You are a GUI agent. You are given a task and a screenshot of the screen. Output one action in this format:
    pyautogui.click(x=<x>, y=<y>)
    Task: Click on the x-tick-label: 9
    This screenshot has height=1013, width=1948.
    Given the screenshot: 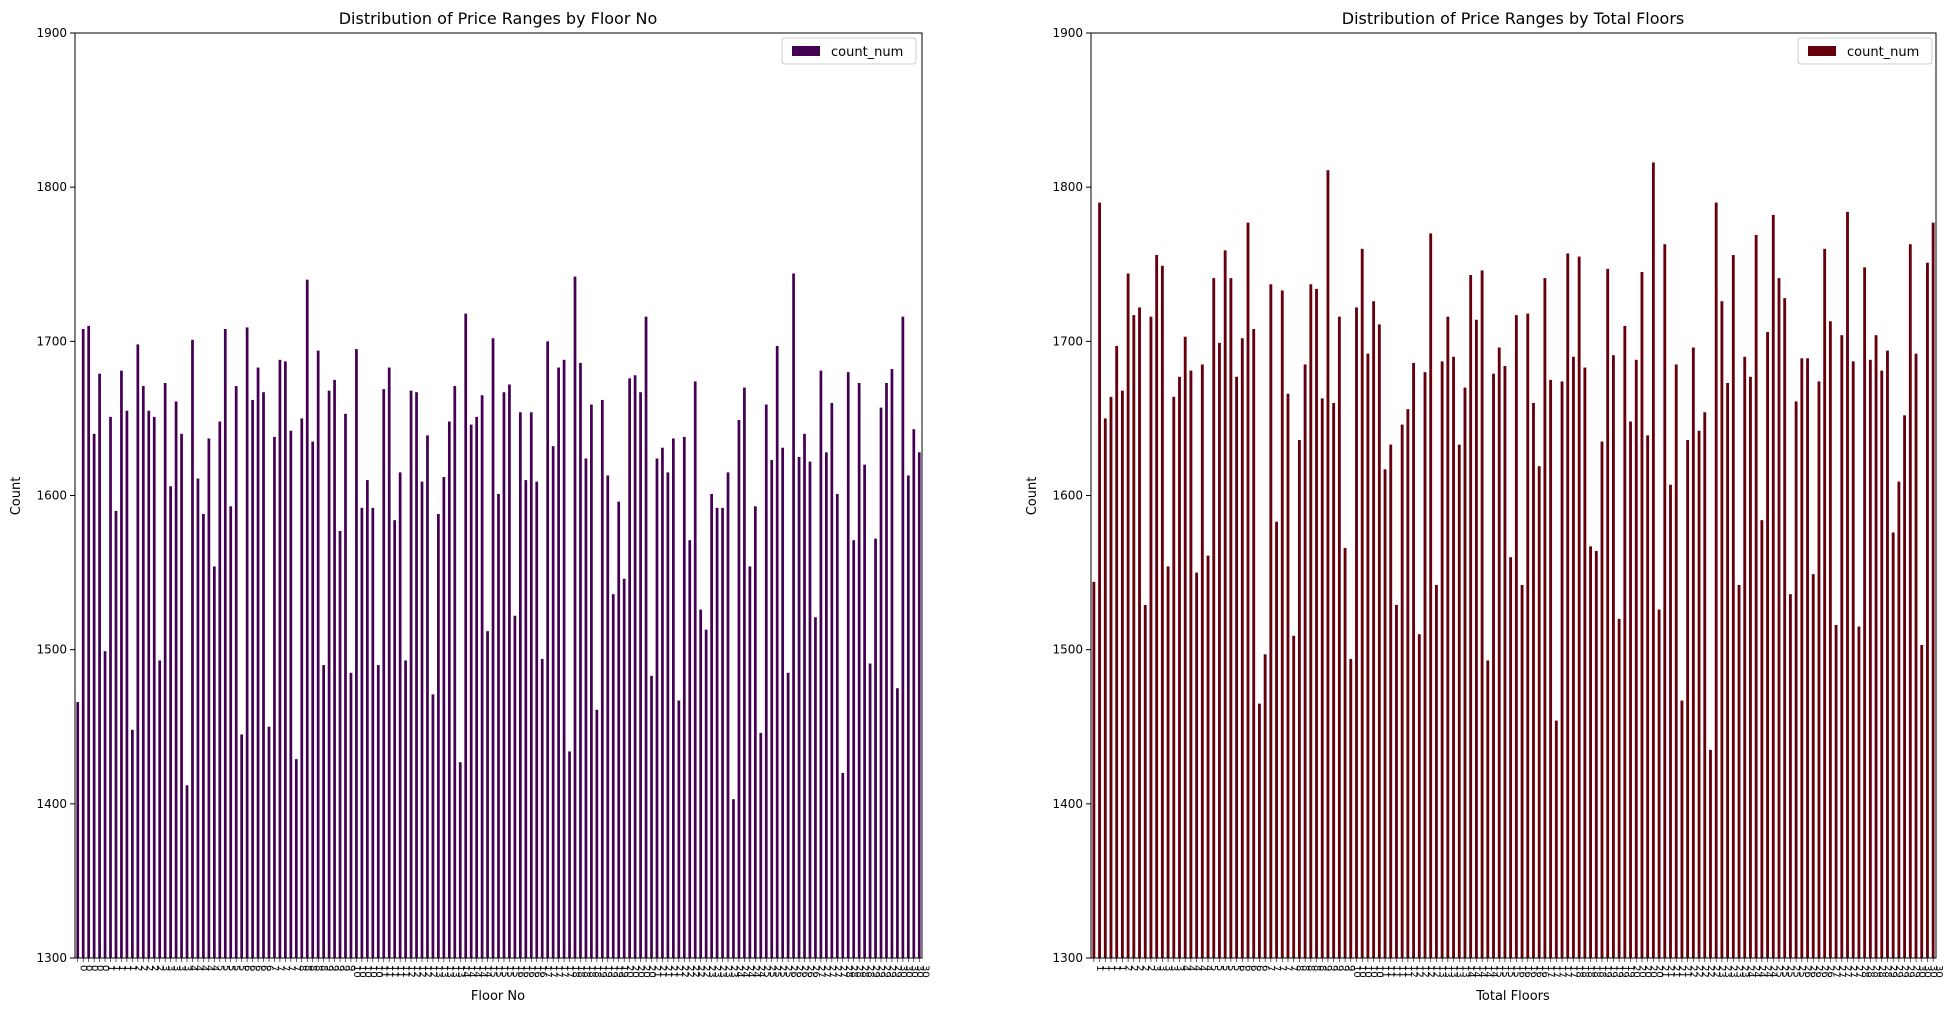 What is the action you would take?
    pyautogui.click(x=1327, y=968)
    